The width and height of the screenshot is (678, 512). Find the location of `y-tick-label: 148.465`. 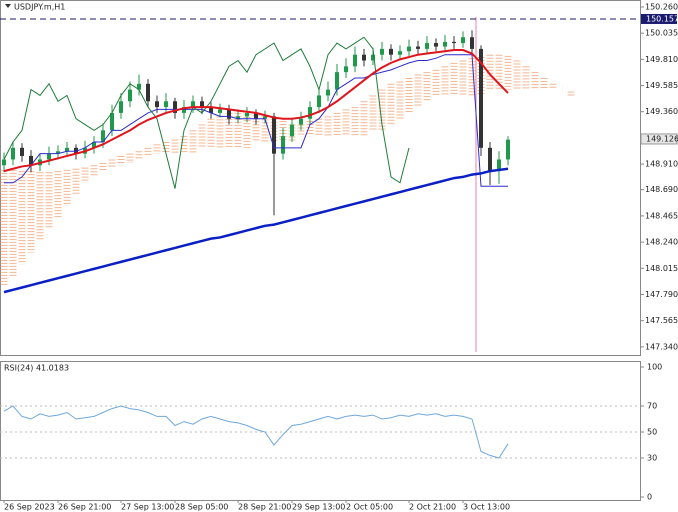

y-tick-label: 148.465 is located at coordinates (661, 215).